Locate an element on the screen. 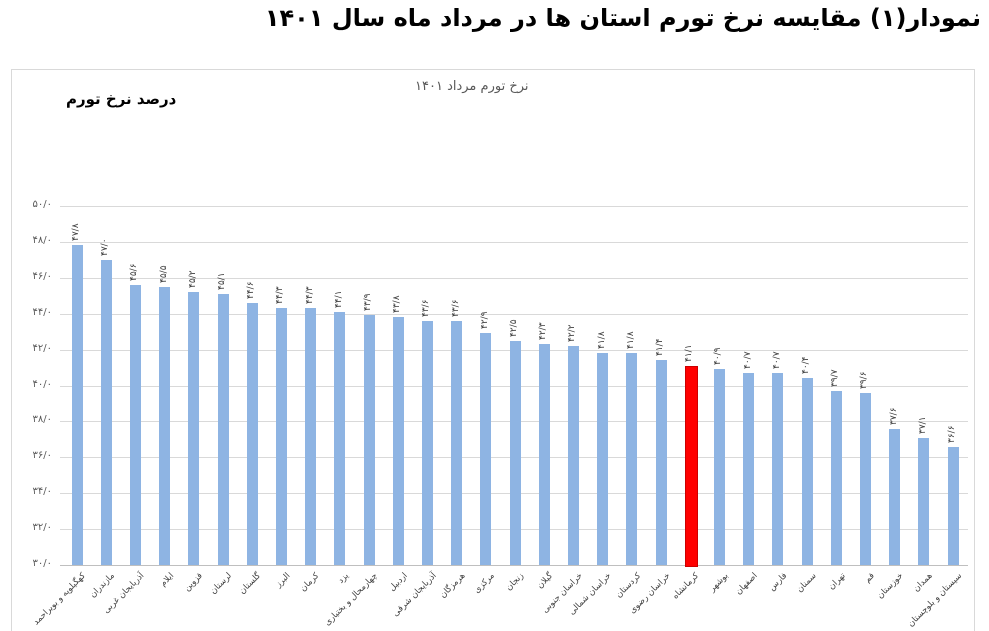  bar-value-label: ۴۵/۵ is located at coordinates (163, 274).